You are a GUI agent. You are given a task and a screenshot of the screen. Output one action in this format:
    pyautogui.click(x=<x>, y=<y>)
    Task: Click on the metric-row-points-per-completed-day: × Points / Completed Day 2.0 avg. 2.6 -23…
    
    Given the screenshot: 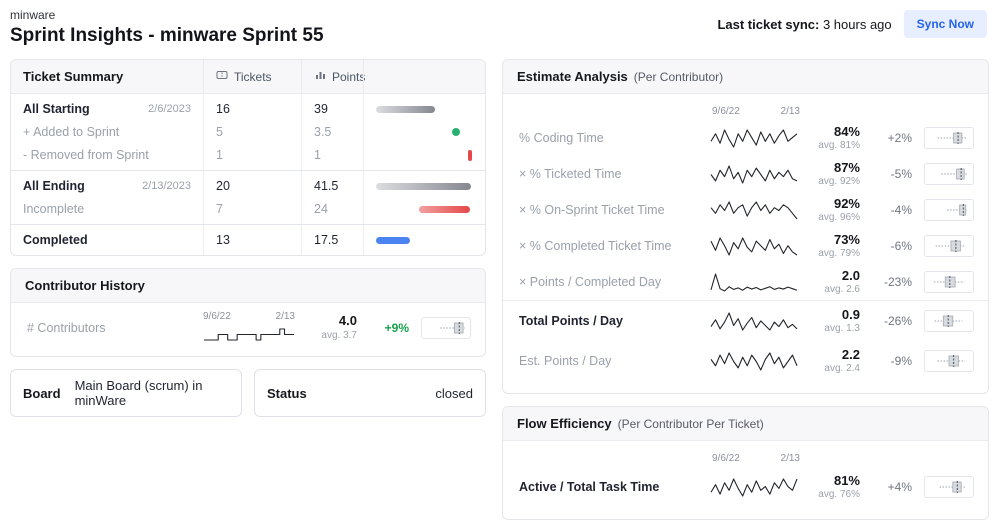 What is the action you would take?
    pyautogui.click(x=745, y=282)
    